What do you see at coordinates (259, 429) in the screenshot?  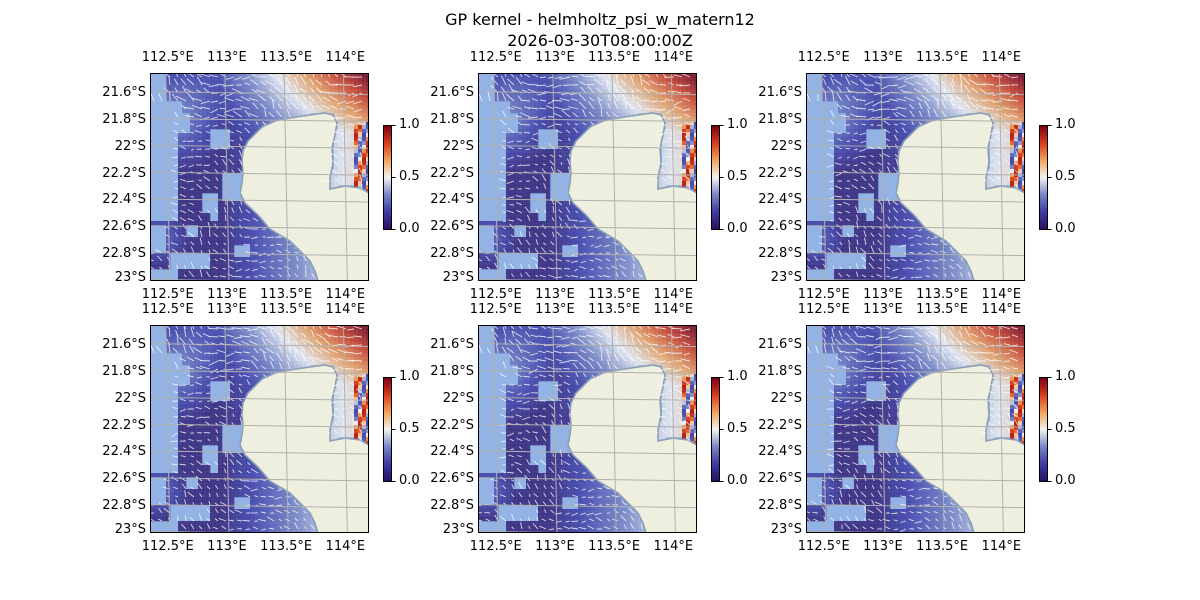 I see `panel-4-map` at bounding box center [259, 429].